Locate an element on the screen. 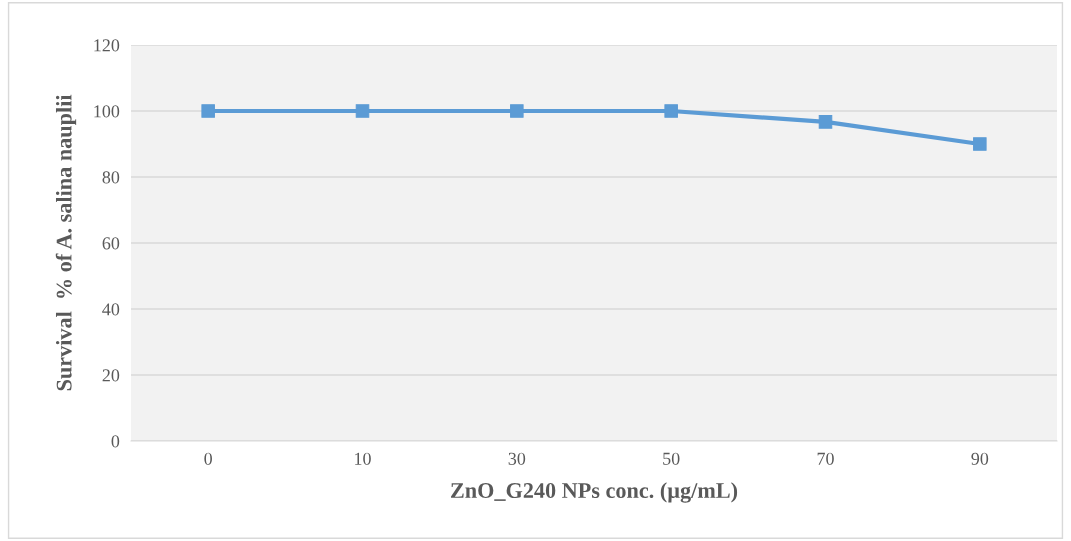 The height and width of the screenshot is (541, 1071). x-tick-label: 90 is located at coordinates (980, 458).